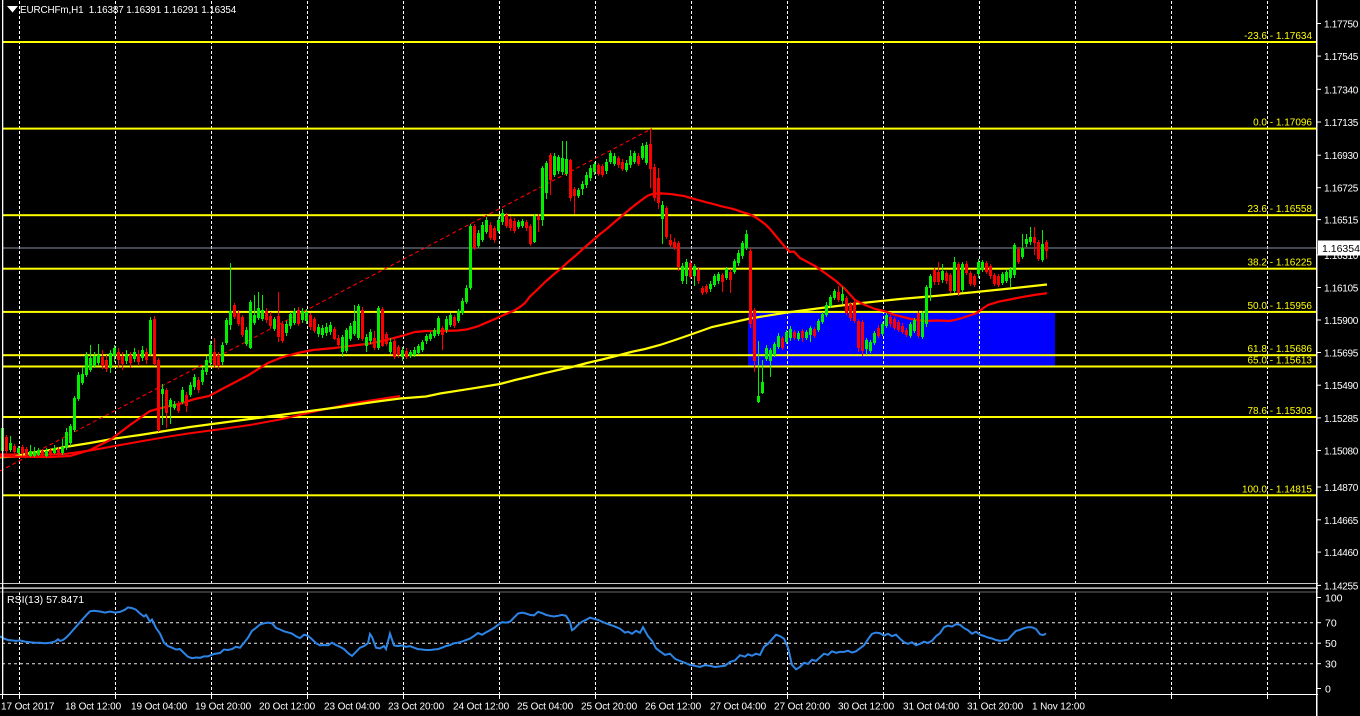  I want to click on svg-text: 31 Oct 04:00, so click(931, 707).